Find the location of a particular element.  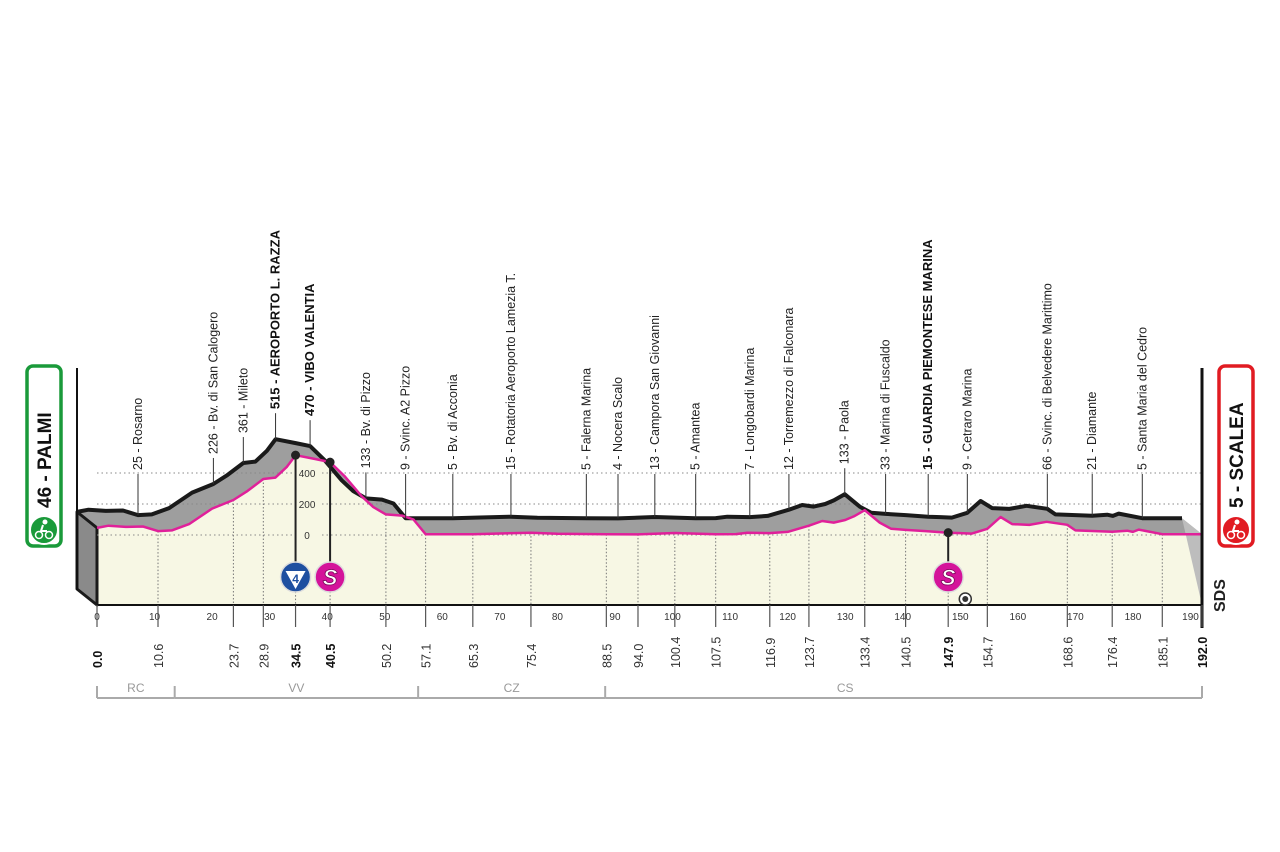

profile-side-wall is located at coordinates (87, 558).